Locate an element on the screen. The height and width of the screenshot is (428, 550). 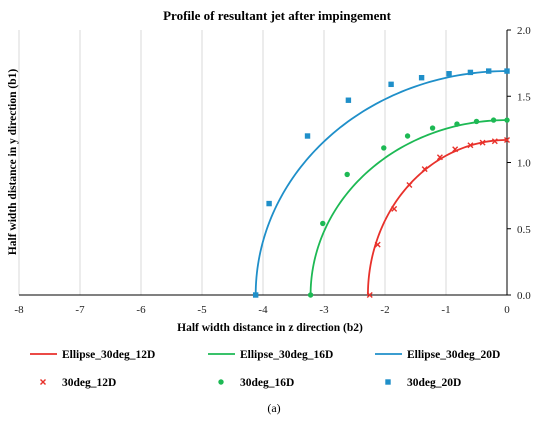
legend-label-30deg_20D: 30deg_20D is located at coordinates (434, 383).